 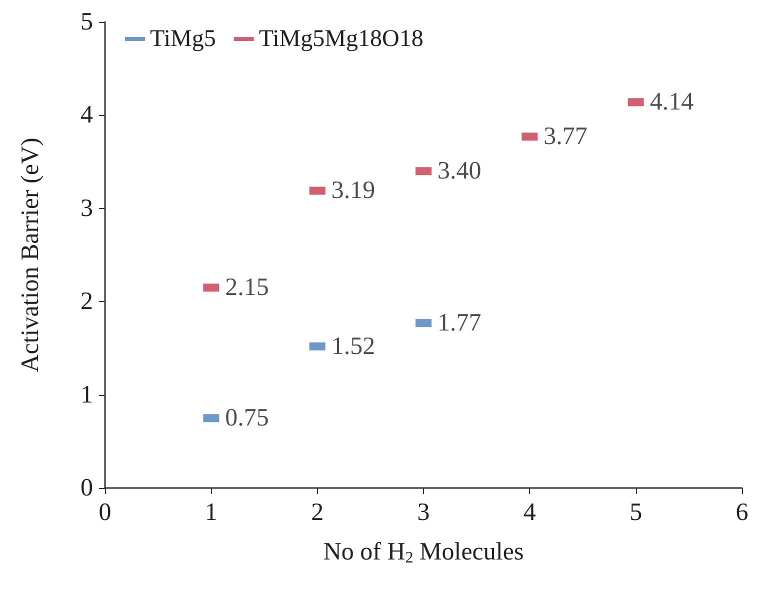 What do you see at coordinates (317, 512) in the screenshot?
I see `x-tick-label: 2` at bounding box center [317, 512].